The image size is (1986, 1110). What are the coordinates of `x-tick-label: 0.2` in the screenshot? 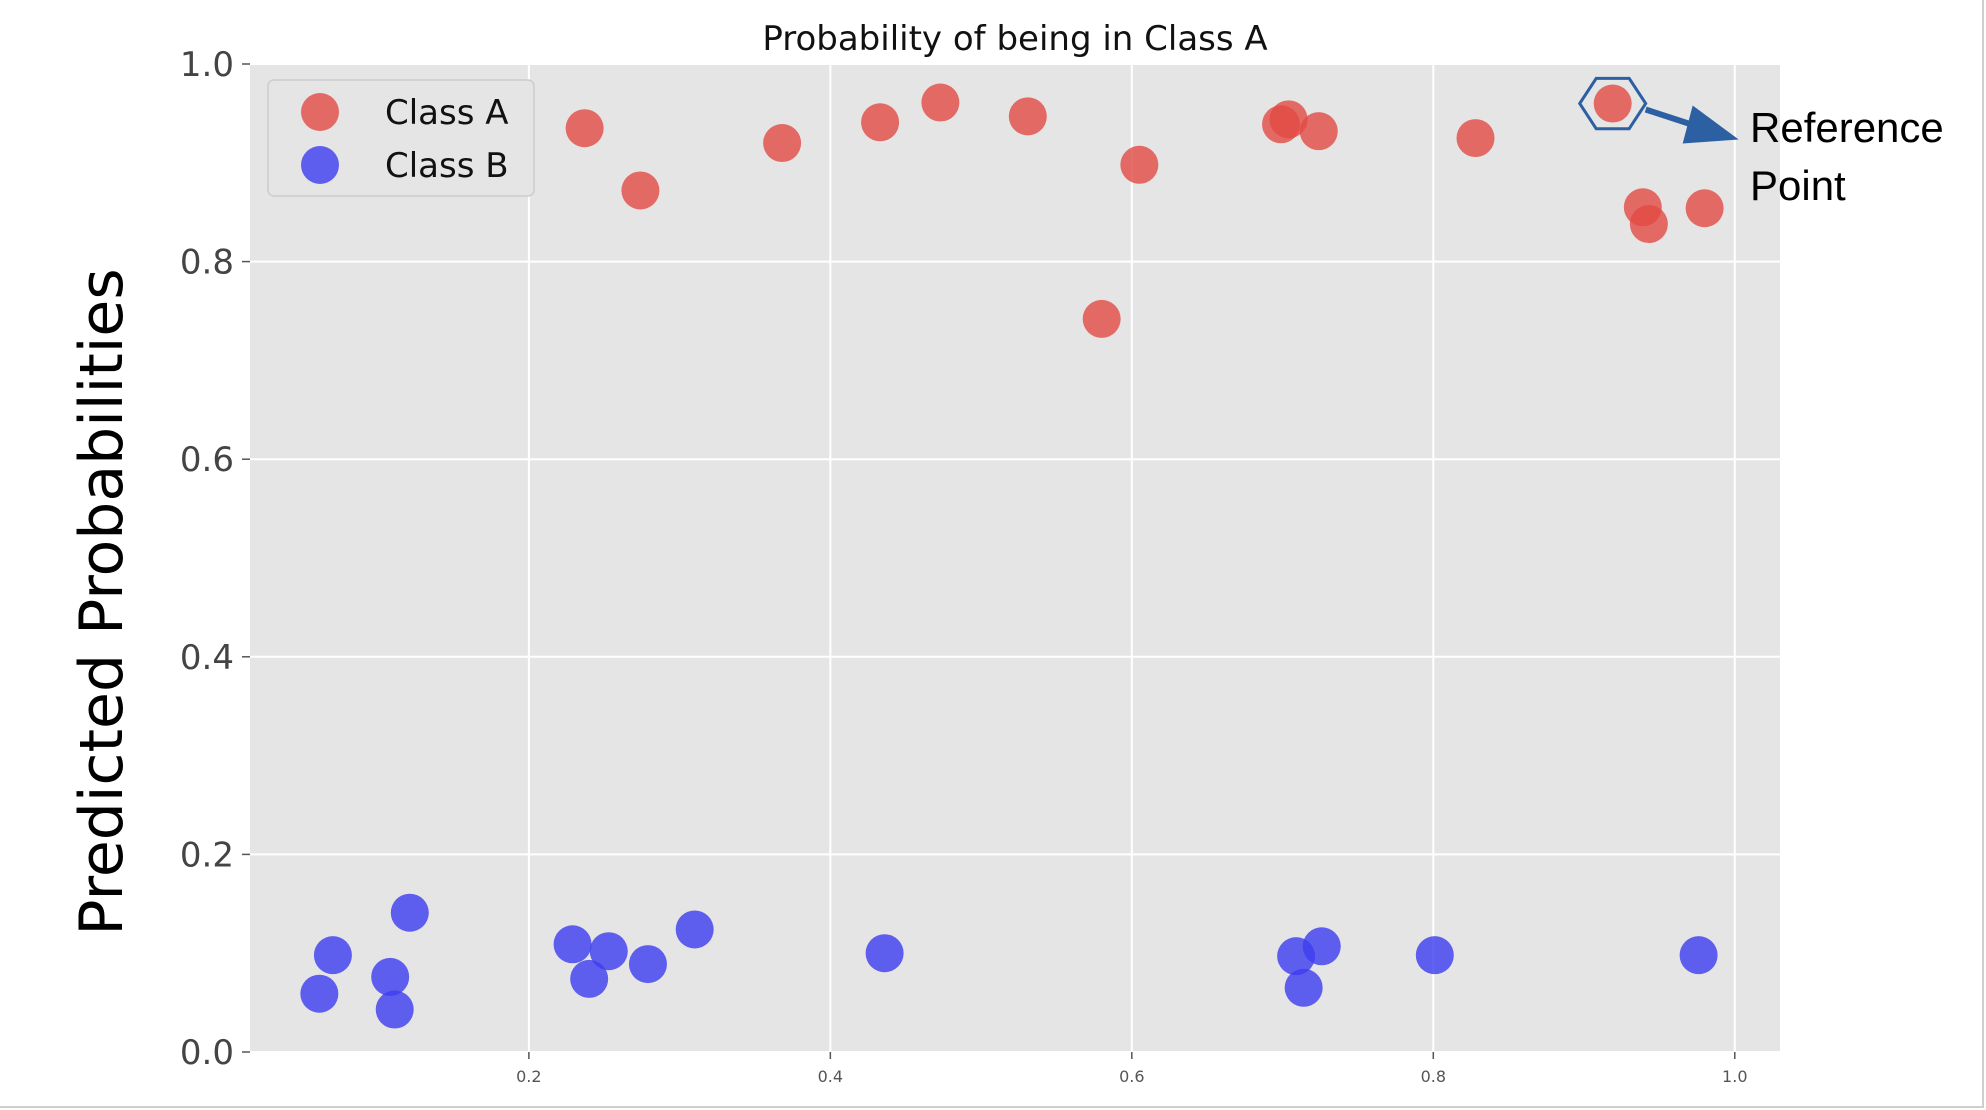 It's located at (528, 1076).